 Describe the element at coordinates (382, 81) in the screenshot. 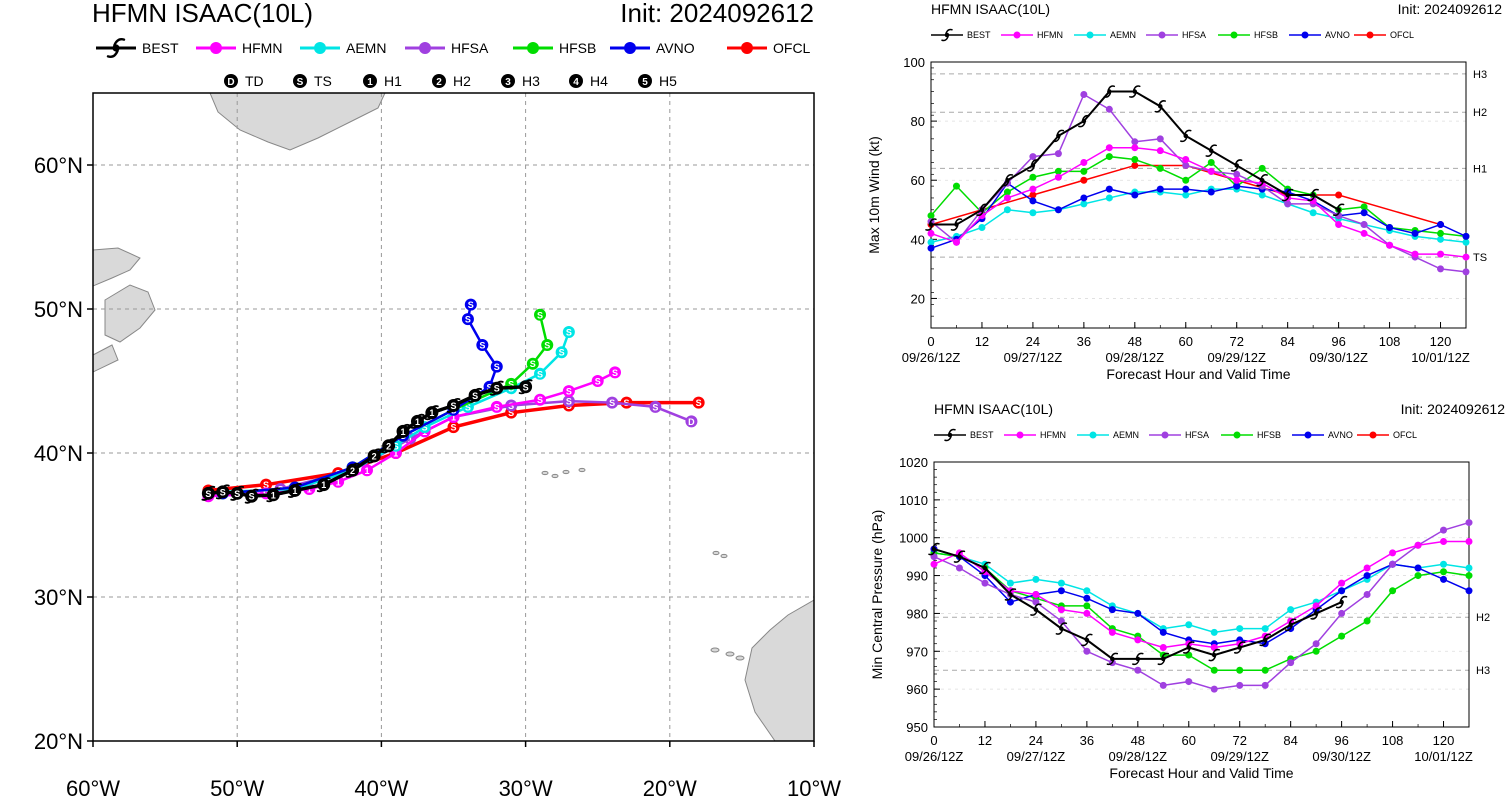

I see `intensity-key-h1: 1 H1` at that location.